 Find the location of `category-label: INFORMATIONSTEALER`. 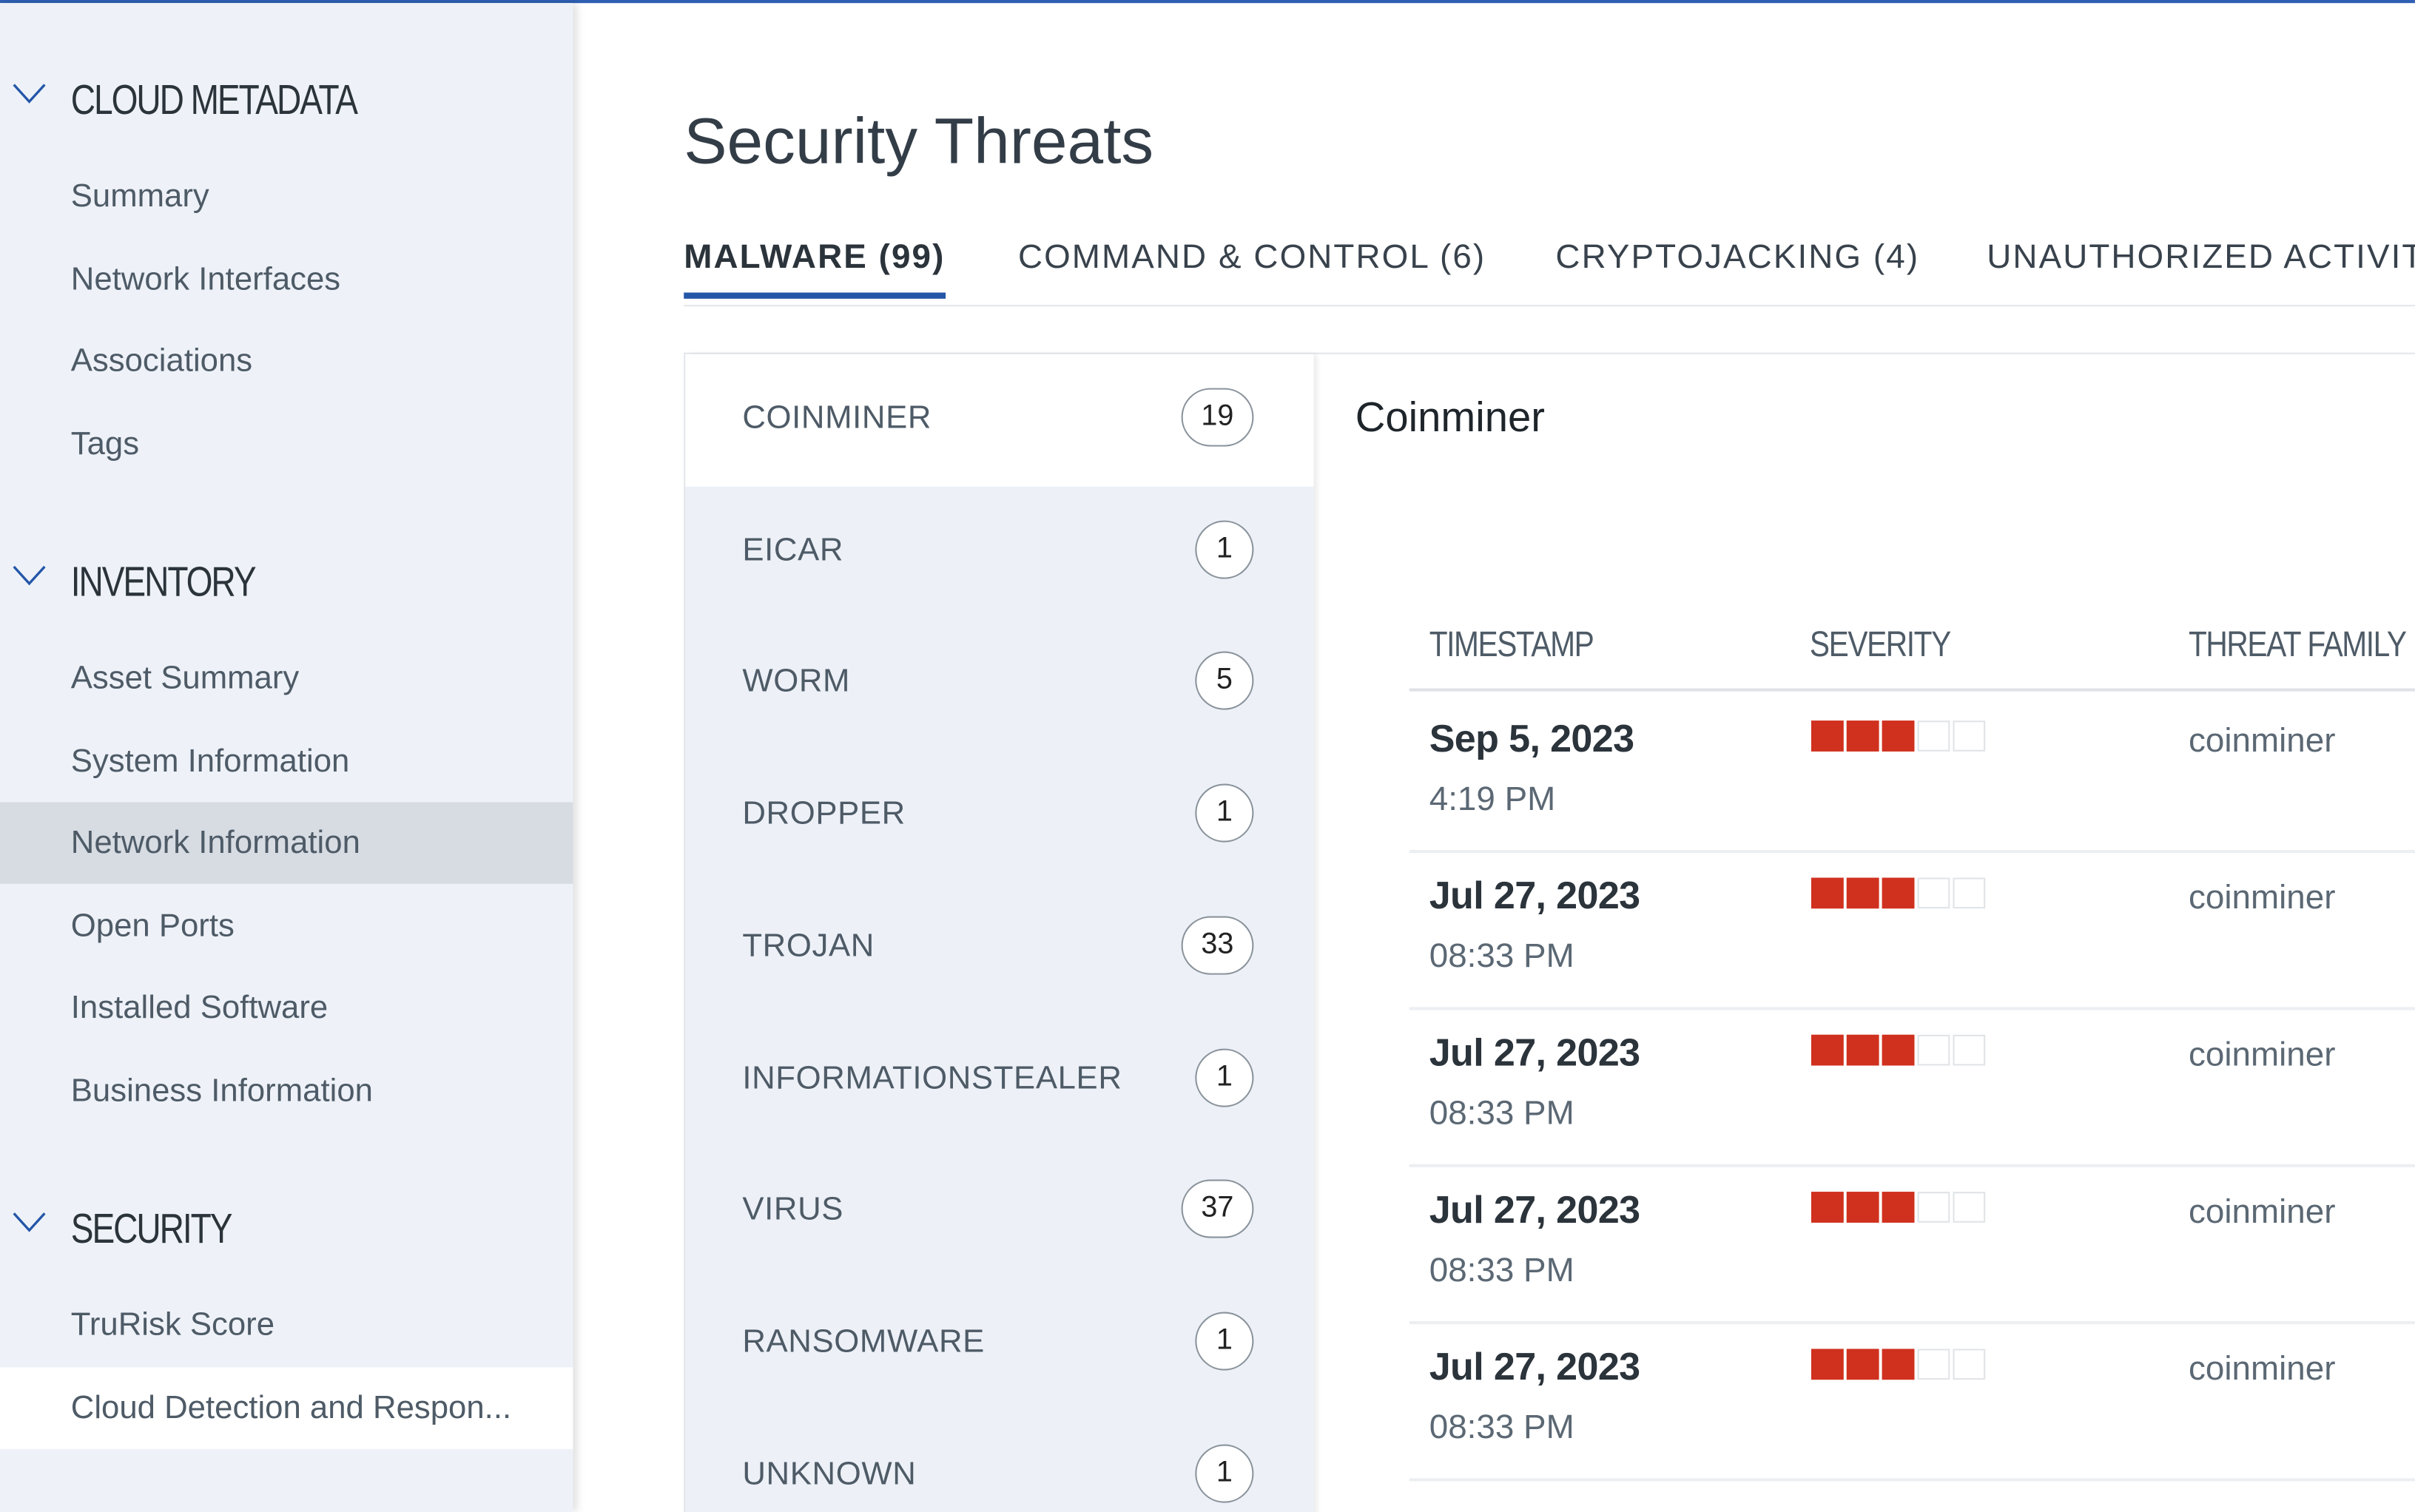

category-label: INFORMATIONSTEALER is located at coordinates (932, 1078).